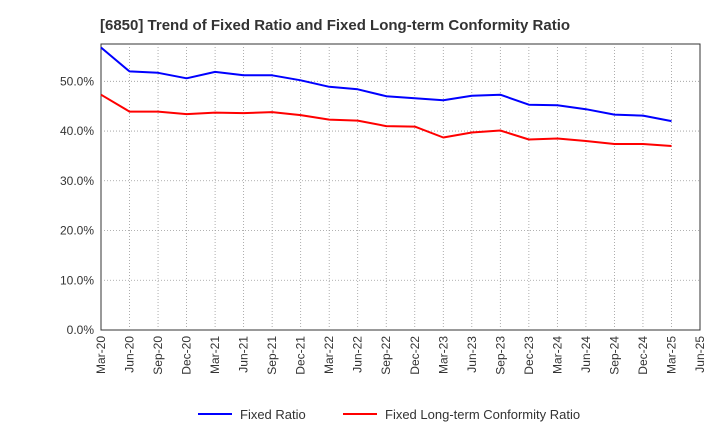 This screenshot has height=440, width=720. Describe the element at coordinates (158, 355) in the screenshot. I see `x-tick-label: Sep-20` at that location.